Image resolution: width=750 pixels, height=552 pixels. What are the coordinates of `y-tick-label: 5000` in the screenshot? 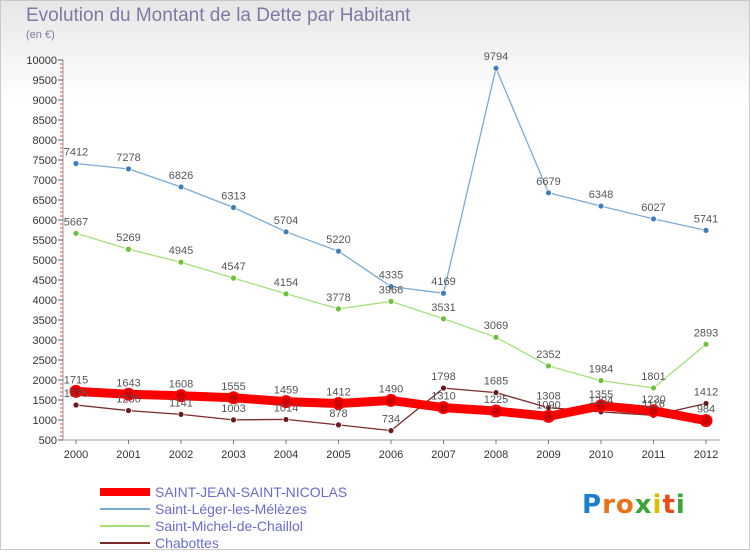 It's located at (45, 261).